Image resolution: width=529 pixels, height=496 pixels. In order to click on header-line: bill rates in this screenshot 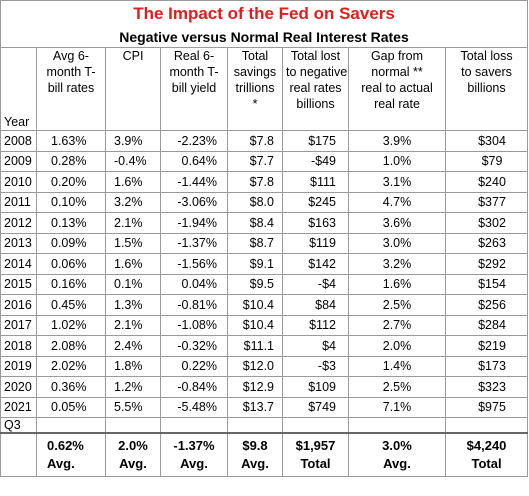, I will do `click(71, 88)`.